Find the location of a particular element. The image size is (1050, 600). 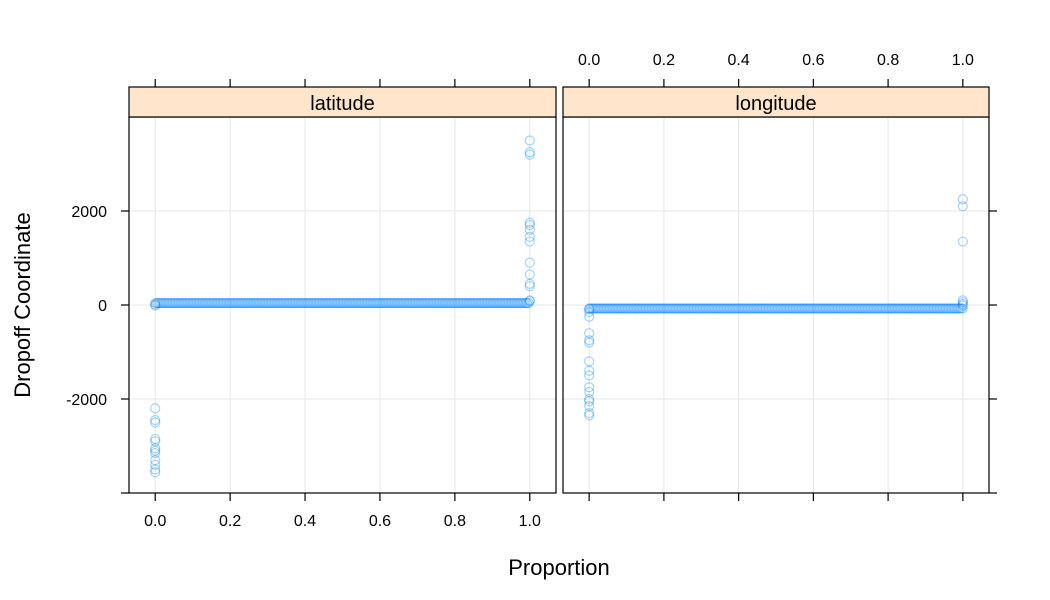

x-tick-label: 0.6 is located at coordinates (813, 60).